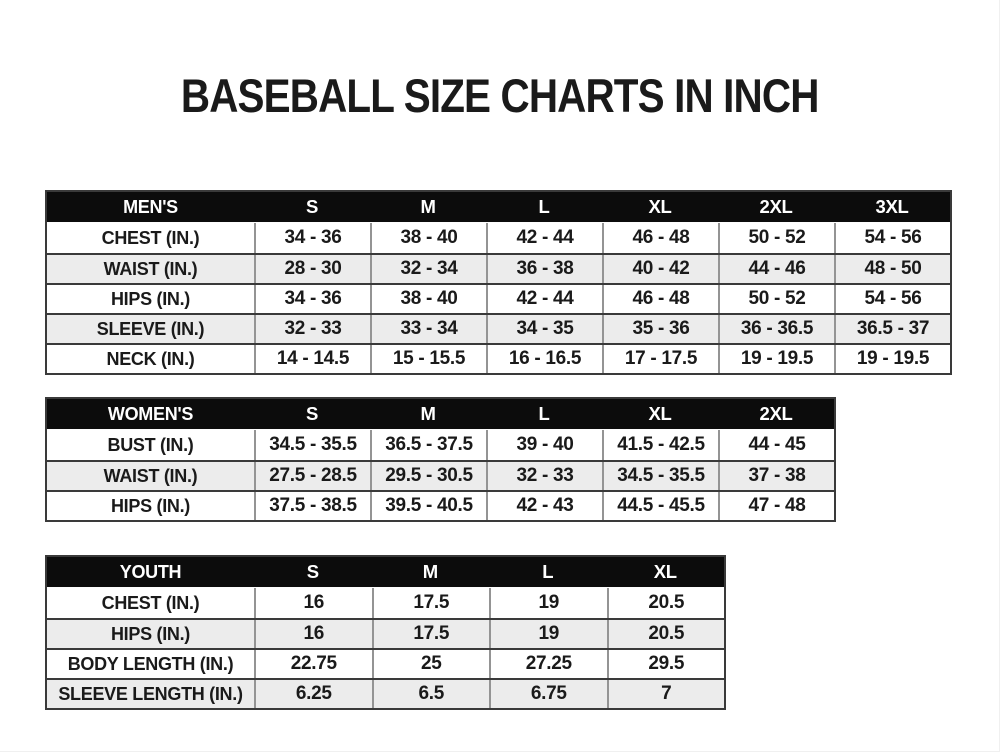 The width and height of the screenshot is (1000, 752). I want to click on size-value-cell: 37.5 - 38.5, so click(312, 506).